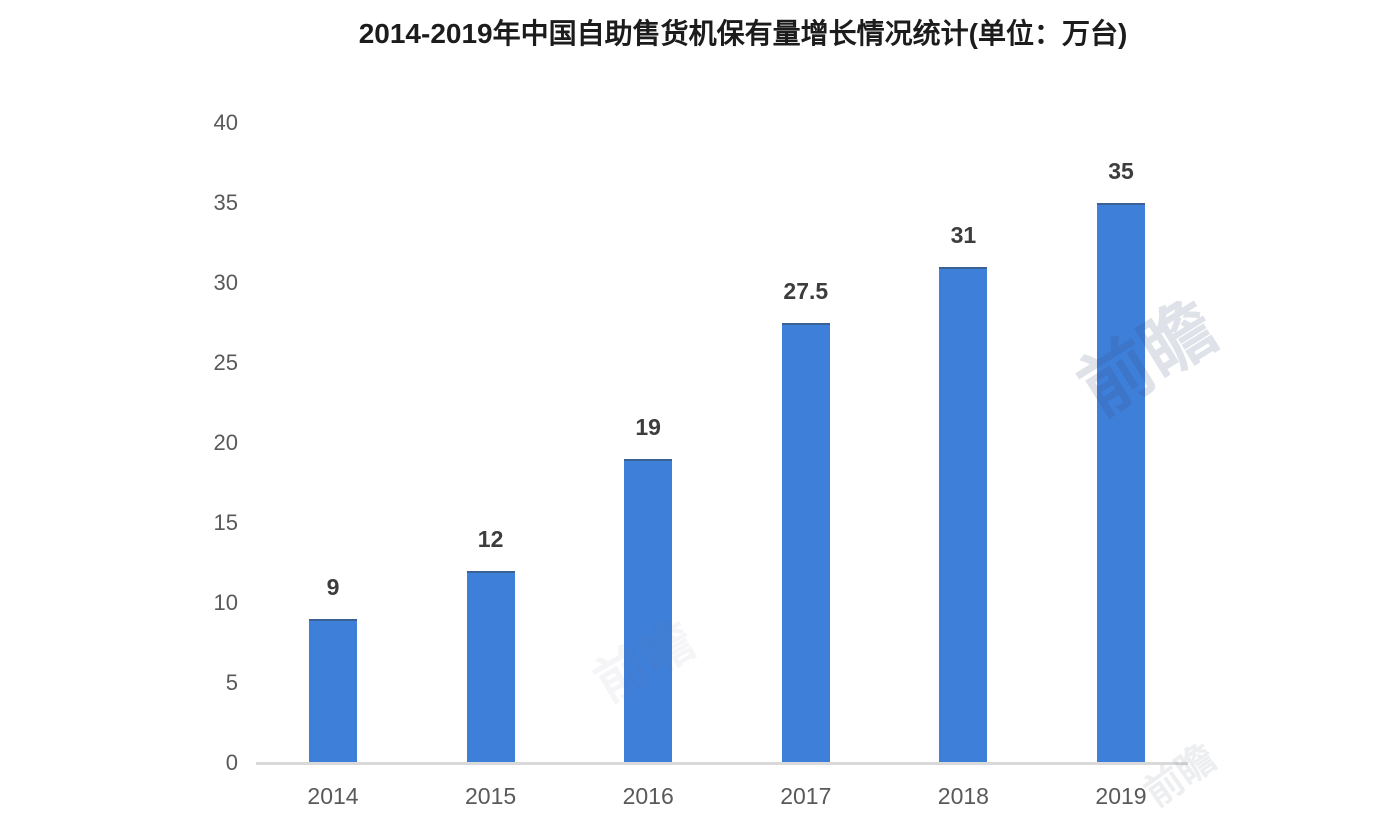  I want to click on y-tick-label-40: 40, so click(225, 122).